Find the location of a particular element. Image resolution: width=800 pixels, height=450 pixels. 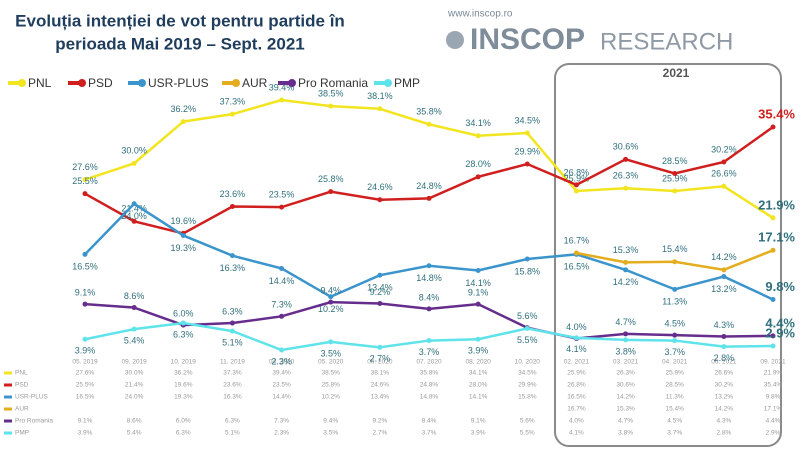

table-cell: 29.9% is located at coordinates (527, 385).